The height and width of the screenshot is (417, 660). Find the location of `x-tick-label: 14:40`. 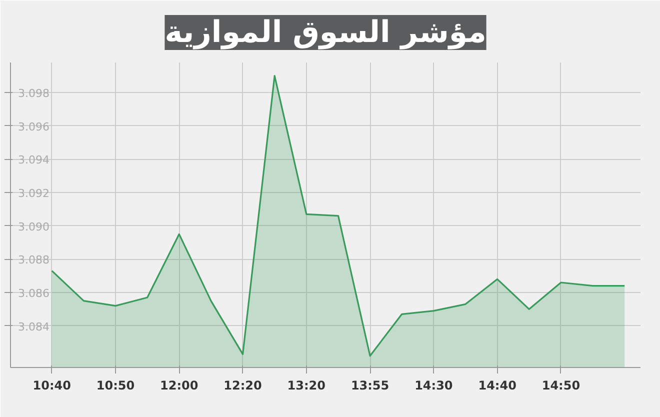

x-tick-label: 14:40 is located at coordinates (497, 385).